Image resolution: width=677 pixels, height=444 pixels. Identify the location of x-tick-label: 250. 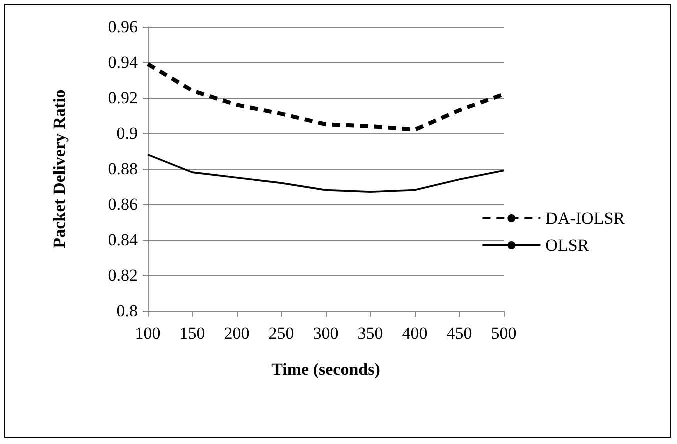
(281, 333).